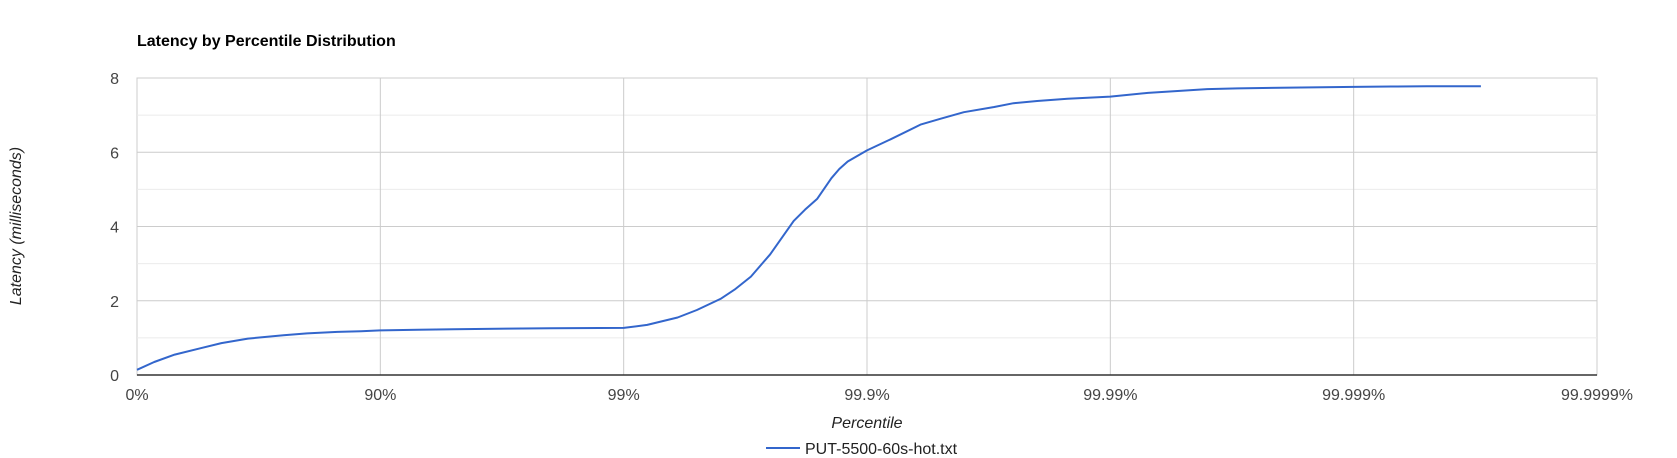 Image resolution: width=1677 pixels, height=458 pixels. I want to click on chart-title: Latency by Percentile Distribution, so click(266, 41).